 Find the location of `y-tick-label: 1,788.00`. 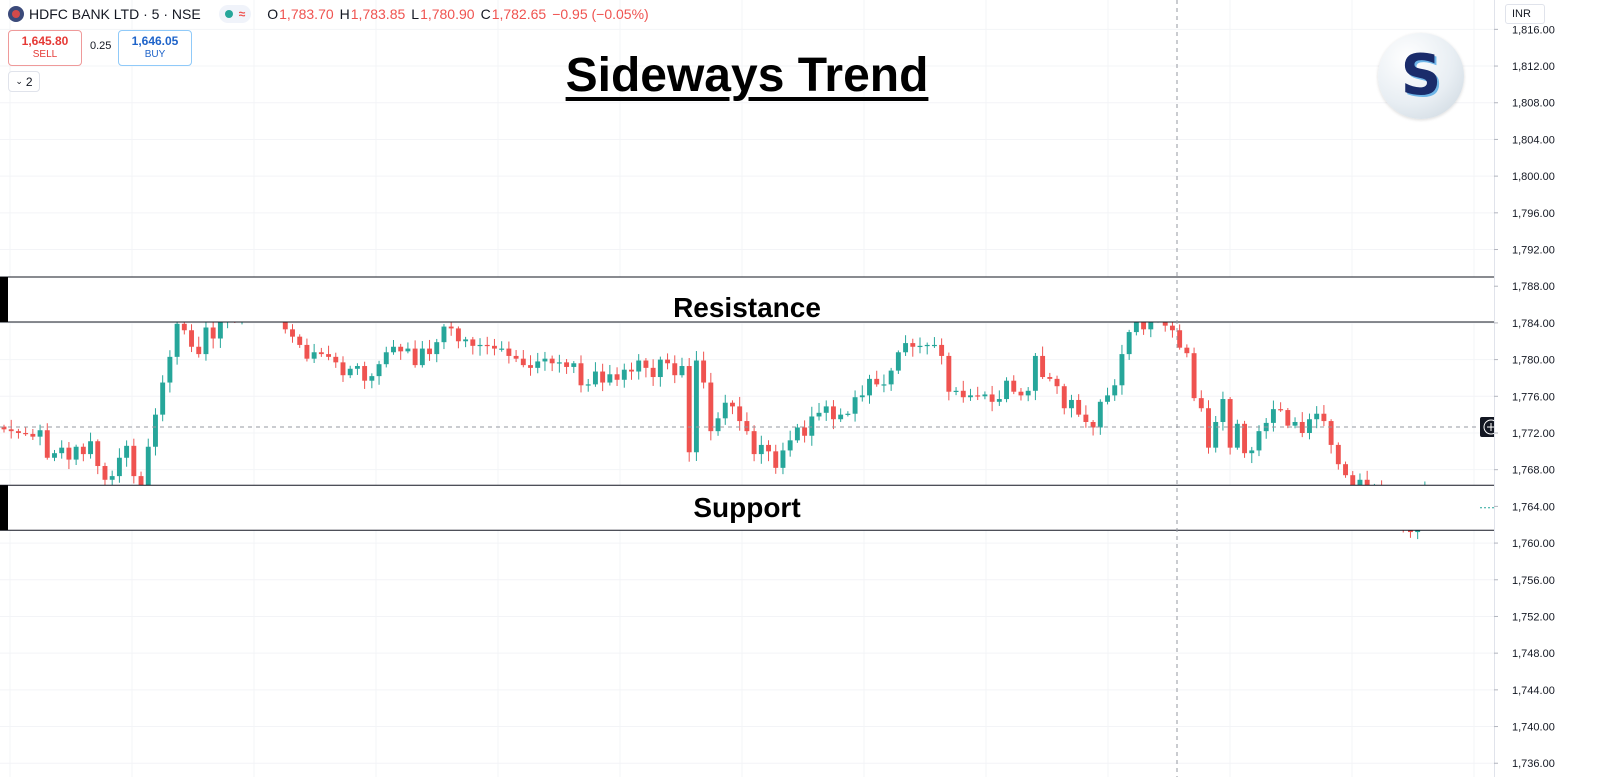

y-tick-label: 1,788.00 is located at coordinates (1533, 287).